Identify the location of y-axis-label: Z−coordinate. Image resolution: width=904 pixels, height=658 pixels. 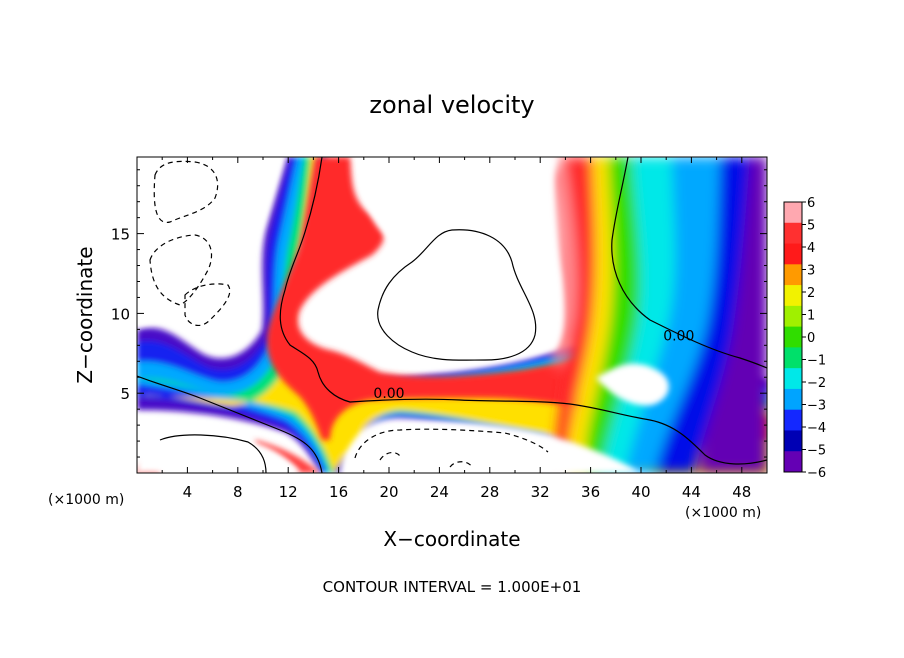
(85, 314).